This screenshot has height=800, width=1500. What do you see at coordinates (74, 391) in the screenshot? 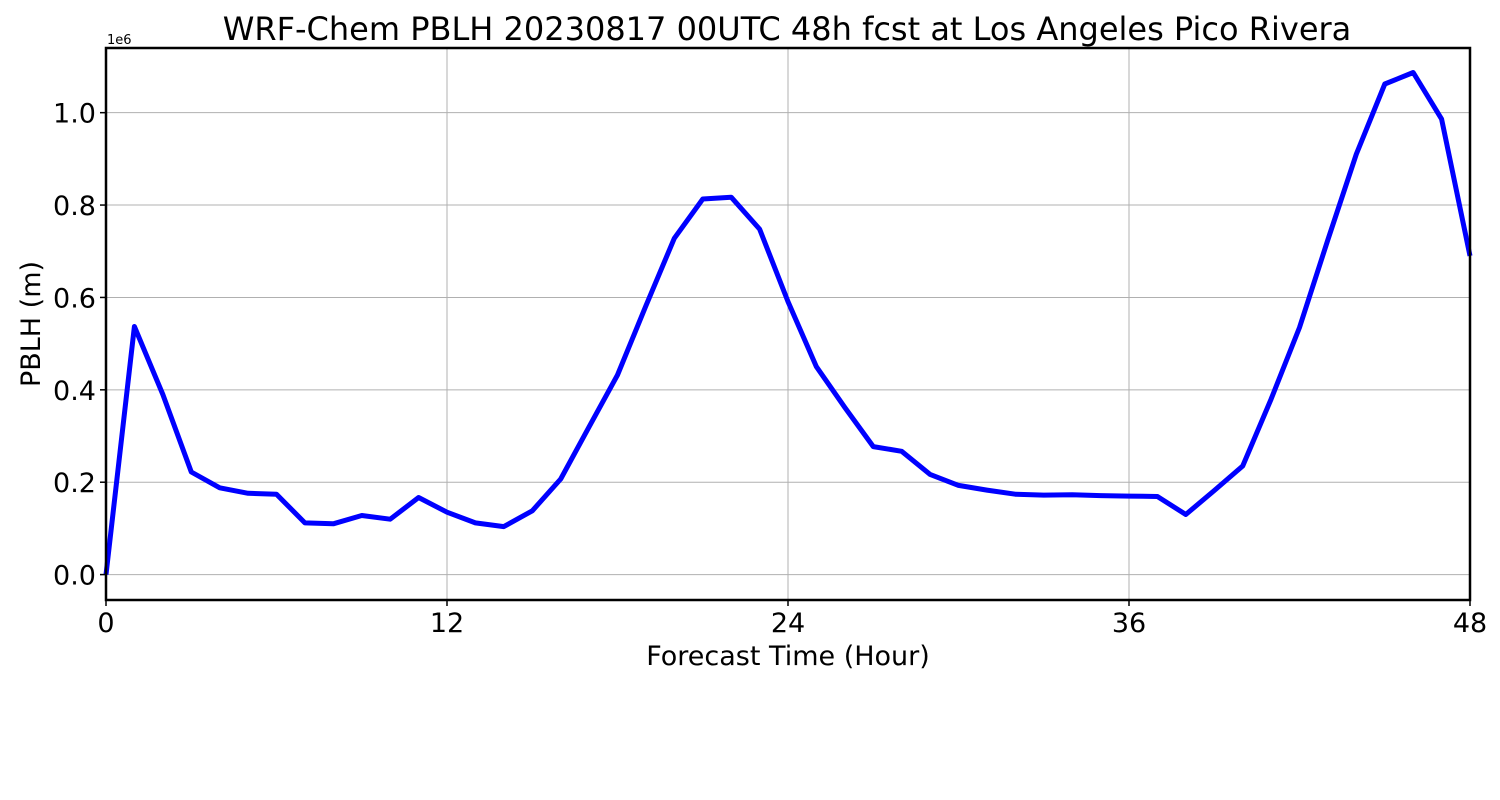
I see `y-tick-label: 0.4` at bounding box center [74, 391].